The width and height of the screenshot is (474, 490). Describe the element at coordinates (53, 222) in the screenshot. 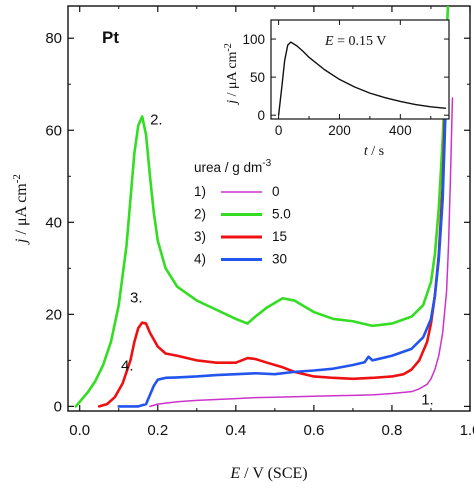

I see `y-tick-label: 40` at that location.